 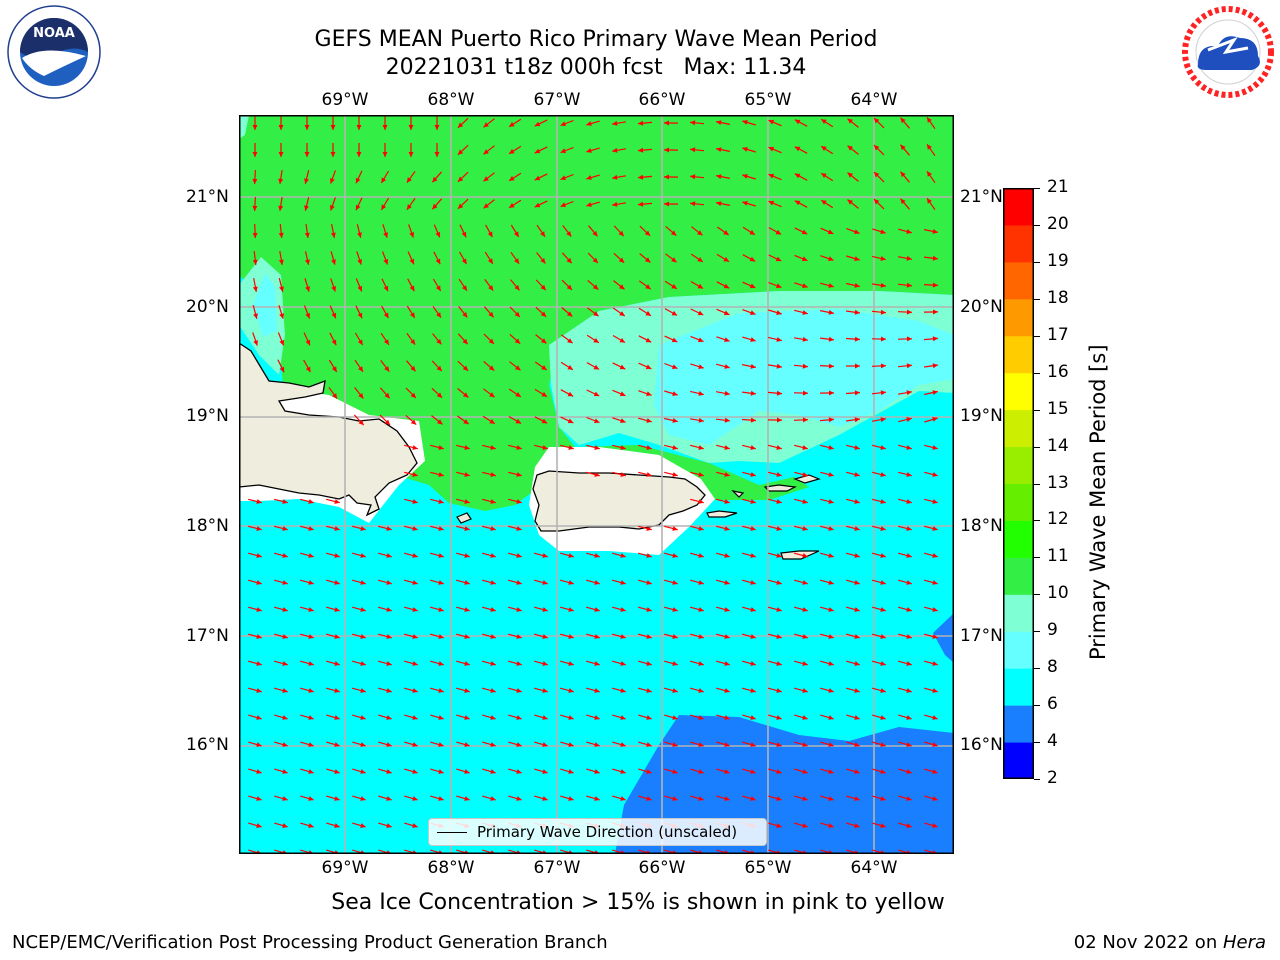 I want to click on lat-label-right-21n: 21°N, so click(x=981, y=197).